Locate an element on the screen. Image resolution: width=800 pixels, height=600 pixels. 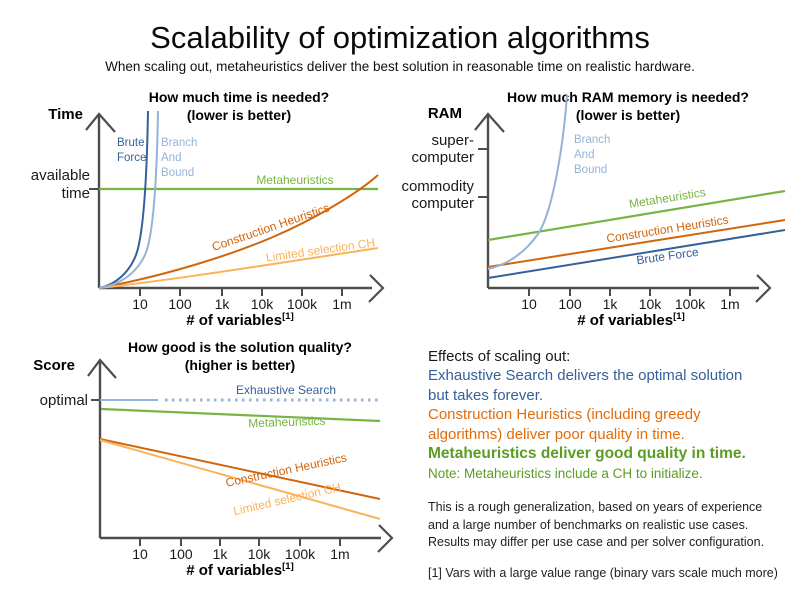
effects-heading: Effects of scaling out: is located at coordinates (499, 356).